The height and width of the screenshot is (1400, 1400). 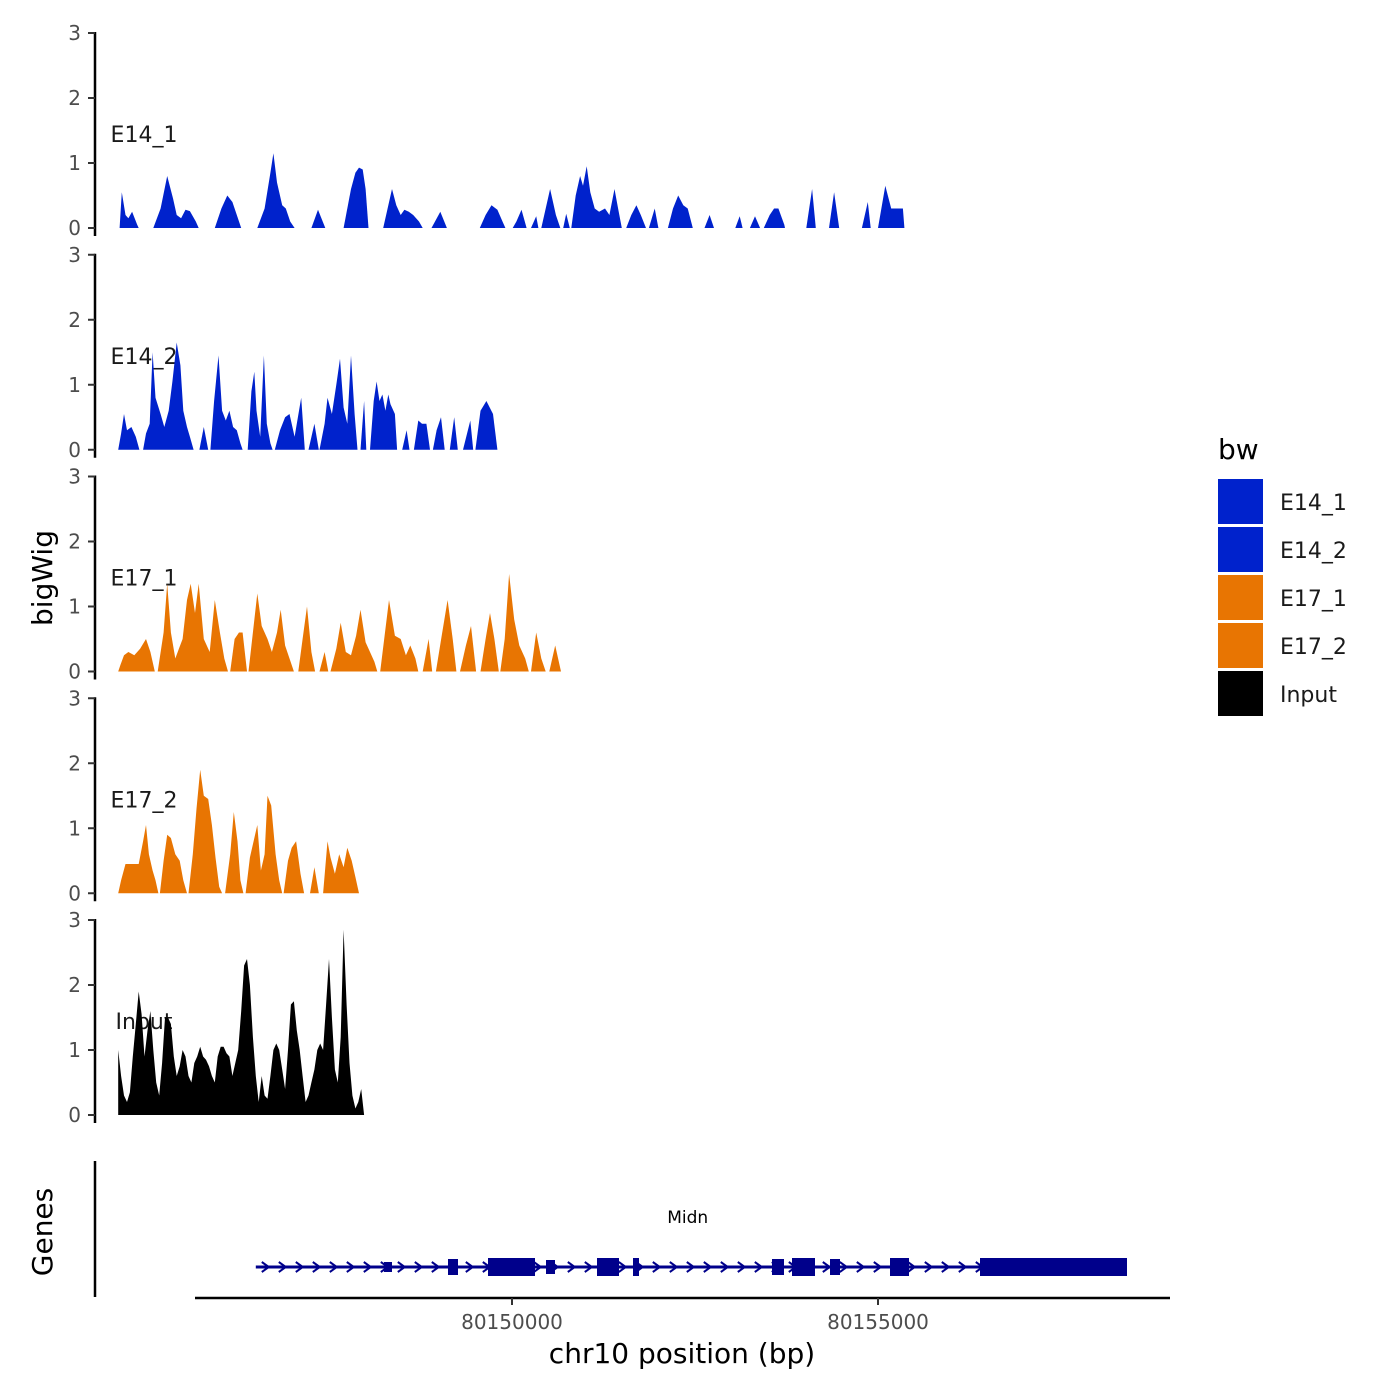 What do you see at coordinates (42, 578) in the screenshot?
I see `y-axis-title: bigWig` at bounding box center [42, 578].